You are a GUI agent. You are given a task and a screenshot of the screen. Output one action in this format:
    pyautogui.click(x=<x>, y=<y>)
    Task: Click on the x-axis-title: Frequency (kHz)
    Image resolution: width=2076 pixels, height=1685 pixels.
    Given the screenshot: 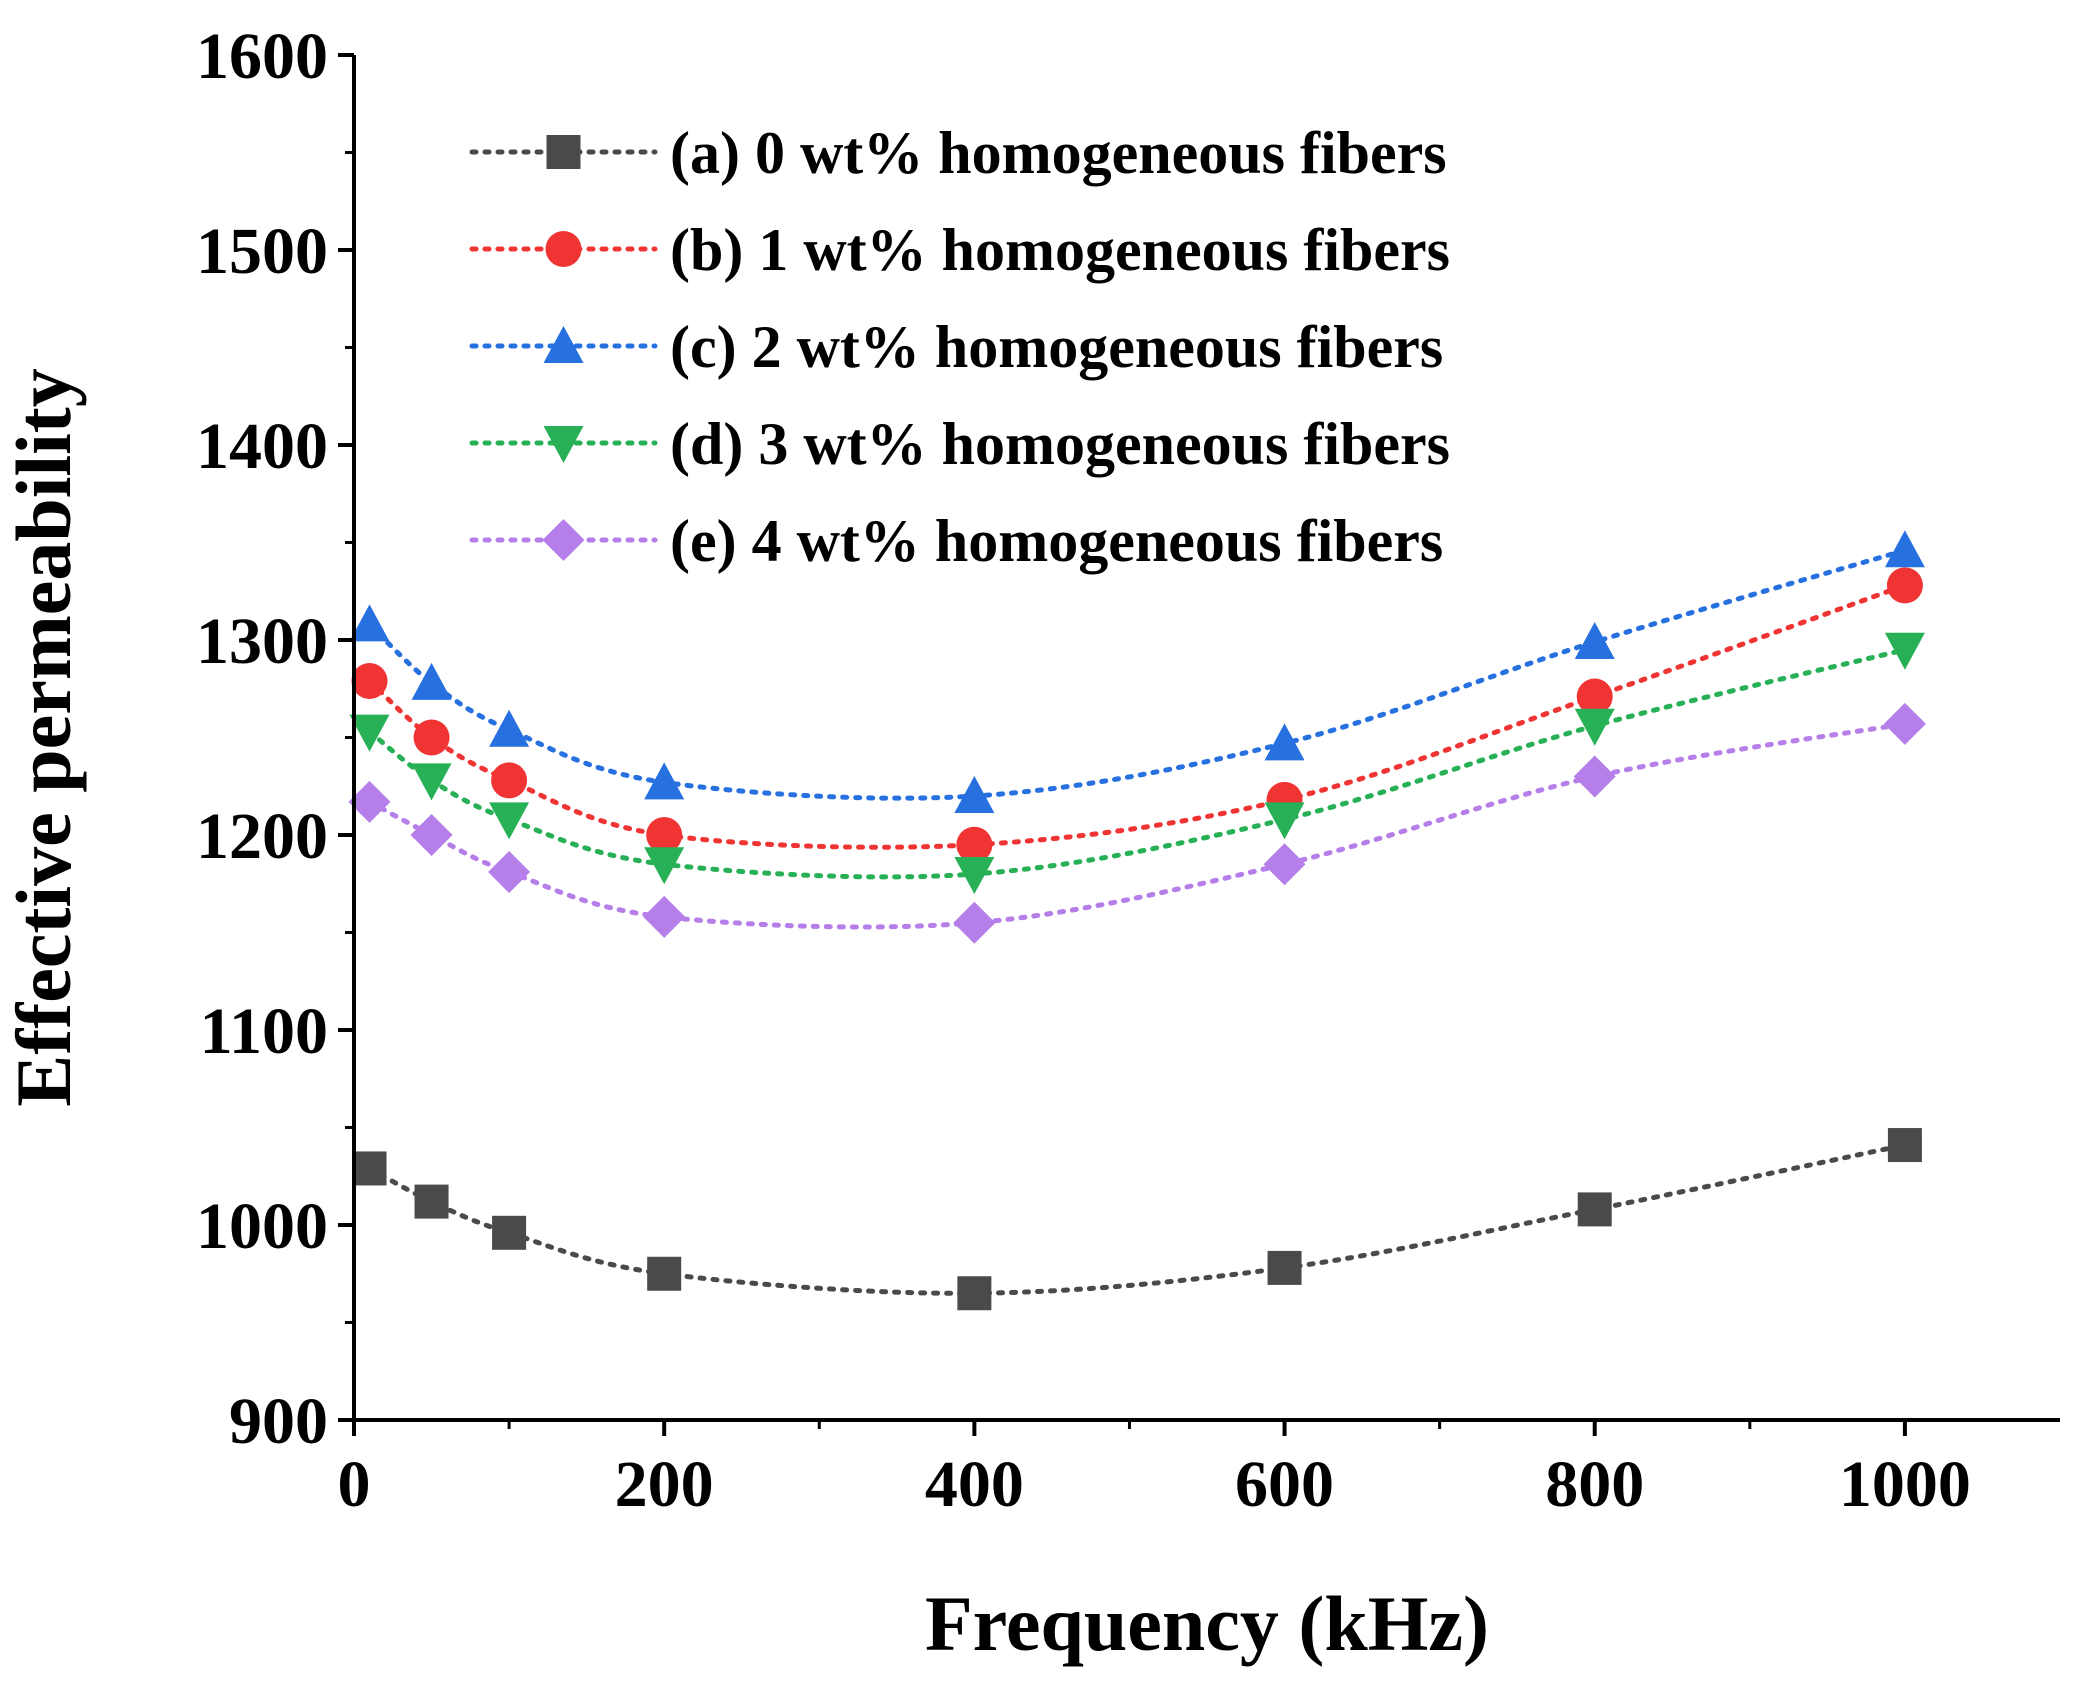 What is the action you would take?
    pyautogui.click(x=1207, y=1623)
    